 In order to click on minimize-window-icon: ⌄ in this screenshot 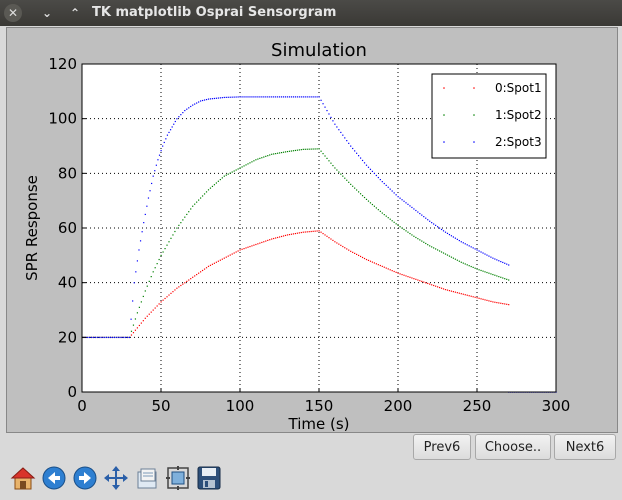, I will do `click(47, 13)`.